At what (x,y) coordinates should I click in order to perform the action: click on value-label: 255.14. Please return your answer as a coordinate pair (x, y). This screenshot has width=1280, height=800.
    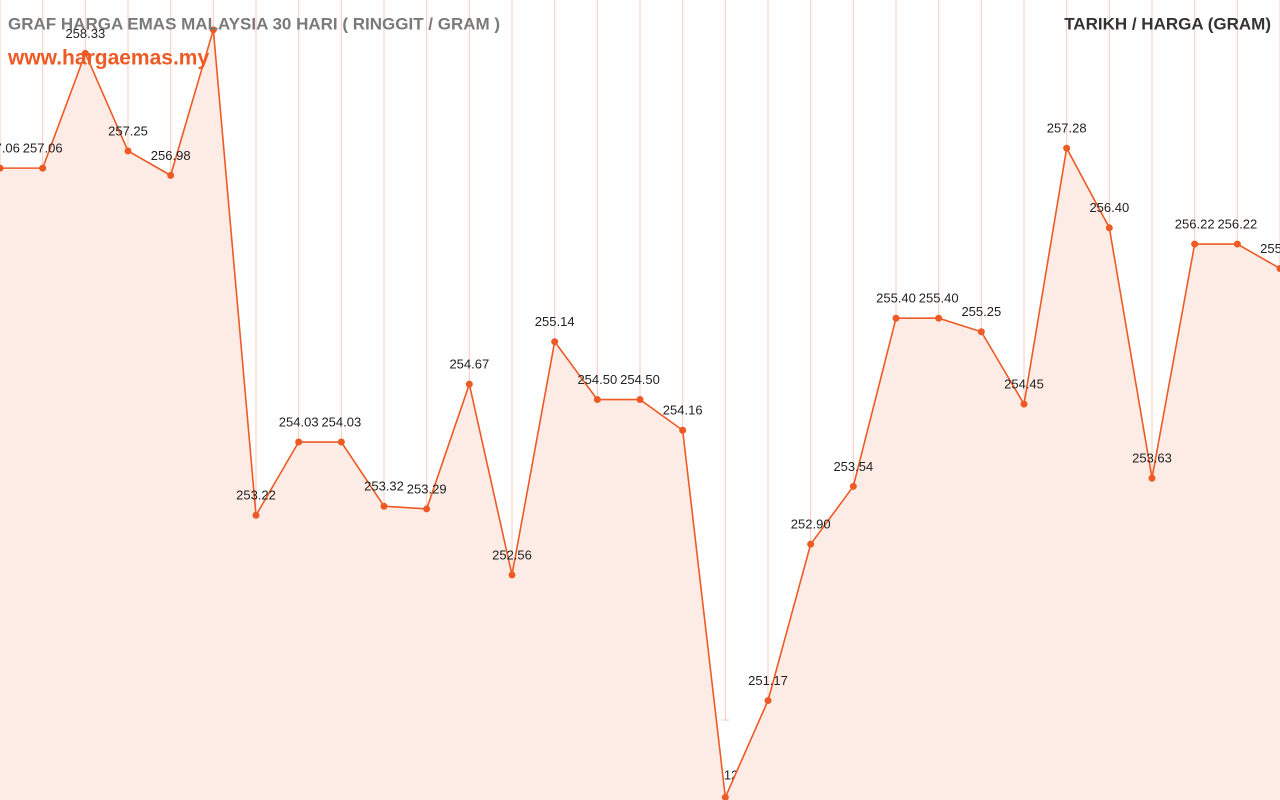
    Looking at the image, I should click on (555, 321).